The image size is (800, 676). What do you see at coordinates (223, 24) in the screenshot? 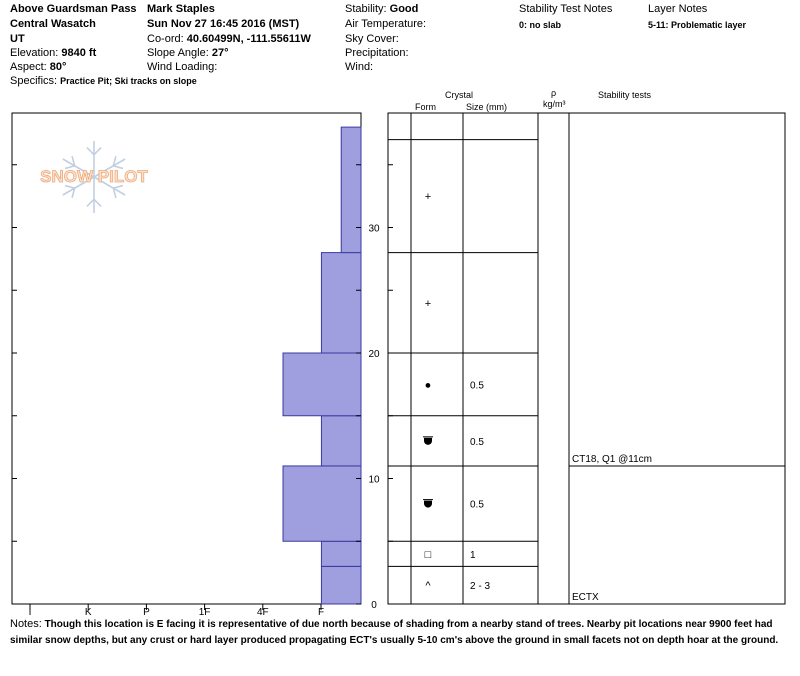
I see `observation-datetime: Sun Nov 27 16:45 2016 (MST)` at bounding box center [223, 24].